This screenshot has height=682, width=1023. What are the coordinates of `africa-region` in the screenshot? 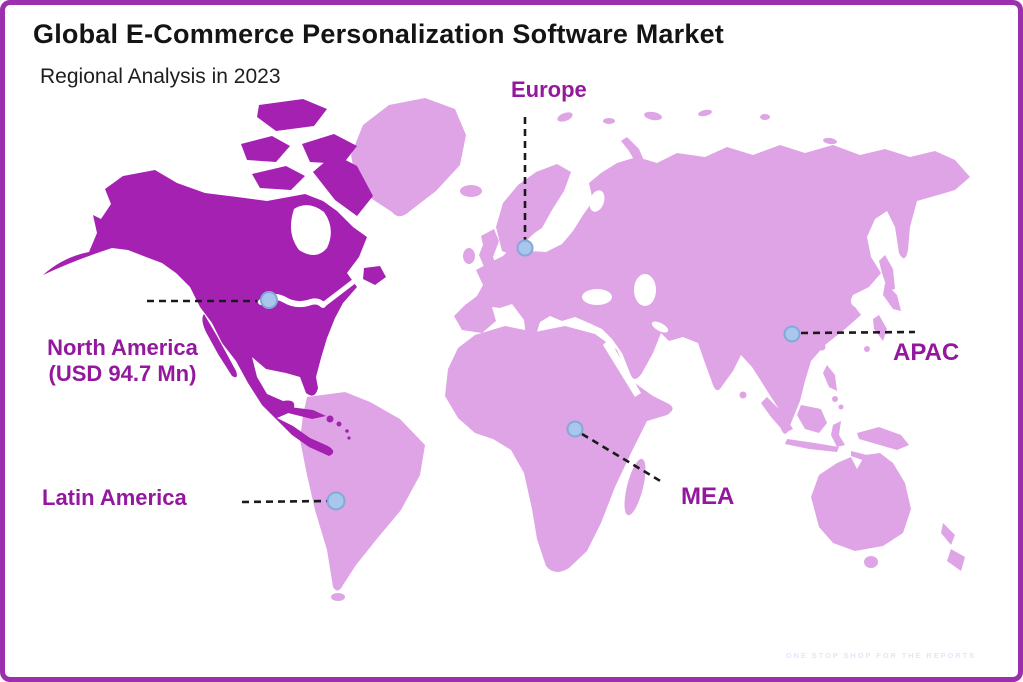 It's located at (559, 449).